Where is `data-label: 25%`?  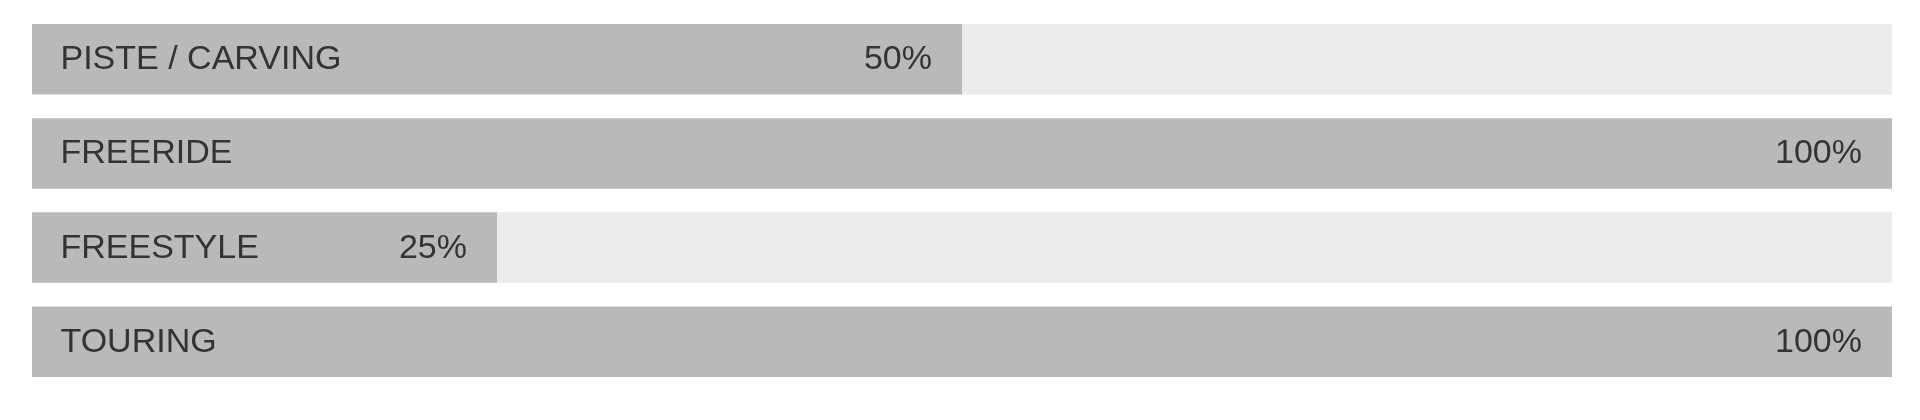 data-label: 25% is located at coordinates (432, 245).